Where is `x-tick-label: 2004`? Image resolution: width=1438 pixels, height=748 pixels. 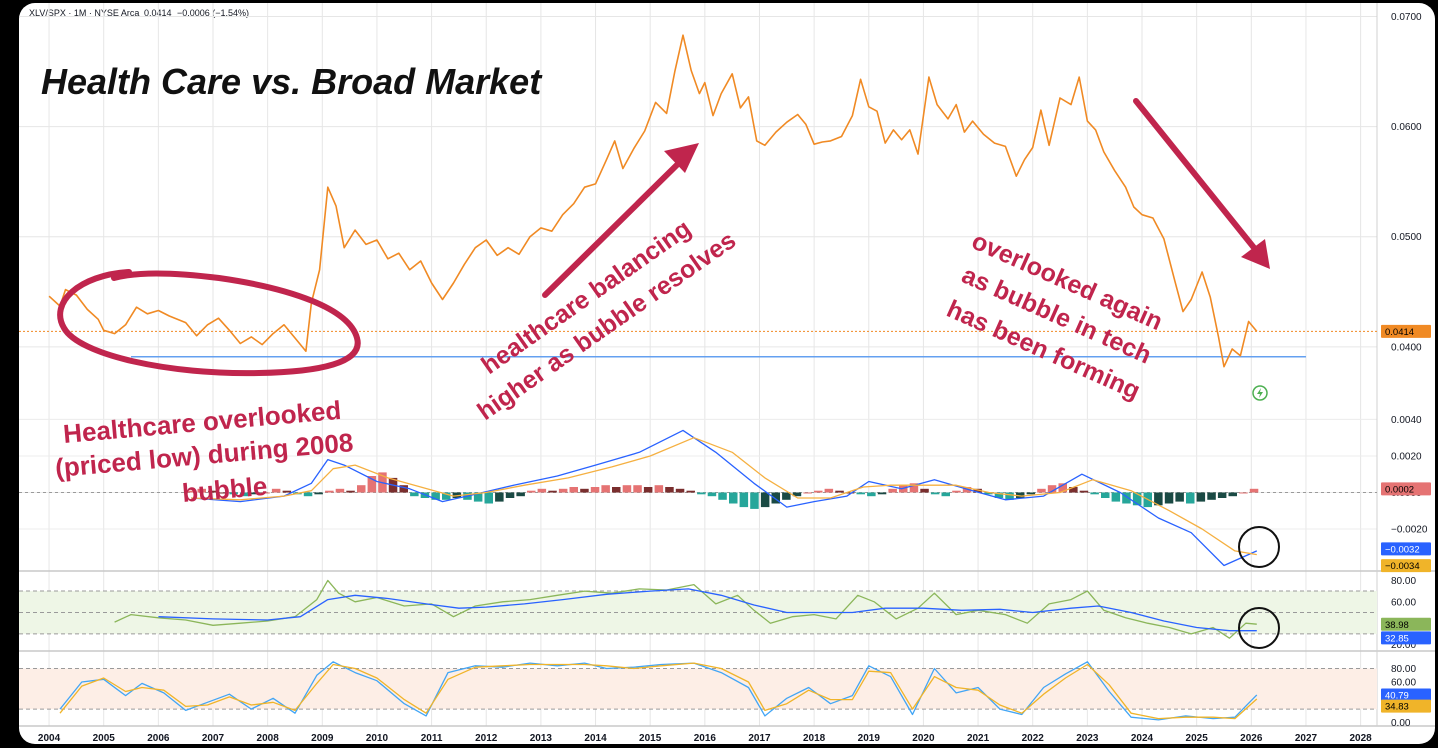 x-tick-label: 2004 is located at coordinates (49, 738).